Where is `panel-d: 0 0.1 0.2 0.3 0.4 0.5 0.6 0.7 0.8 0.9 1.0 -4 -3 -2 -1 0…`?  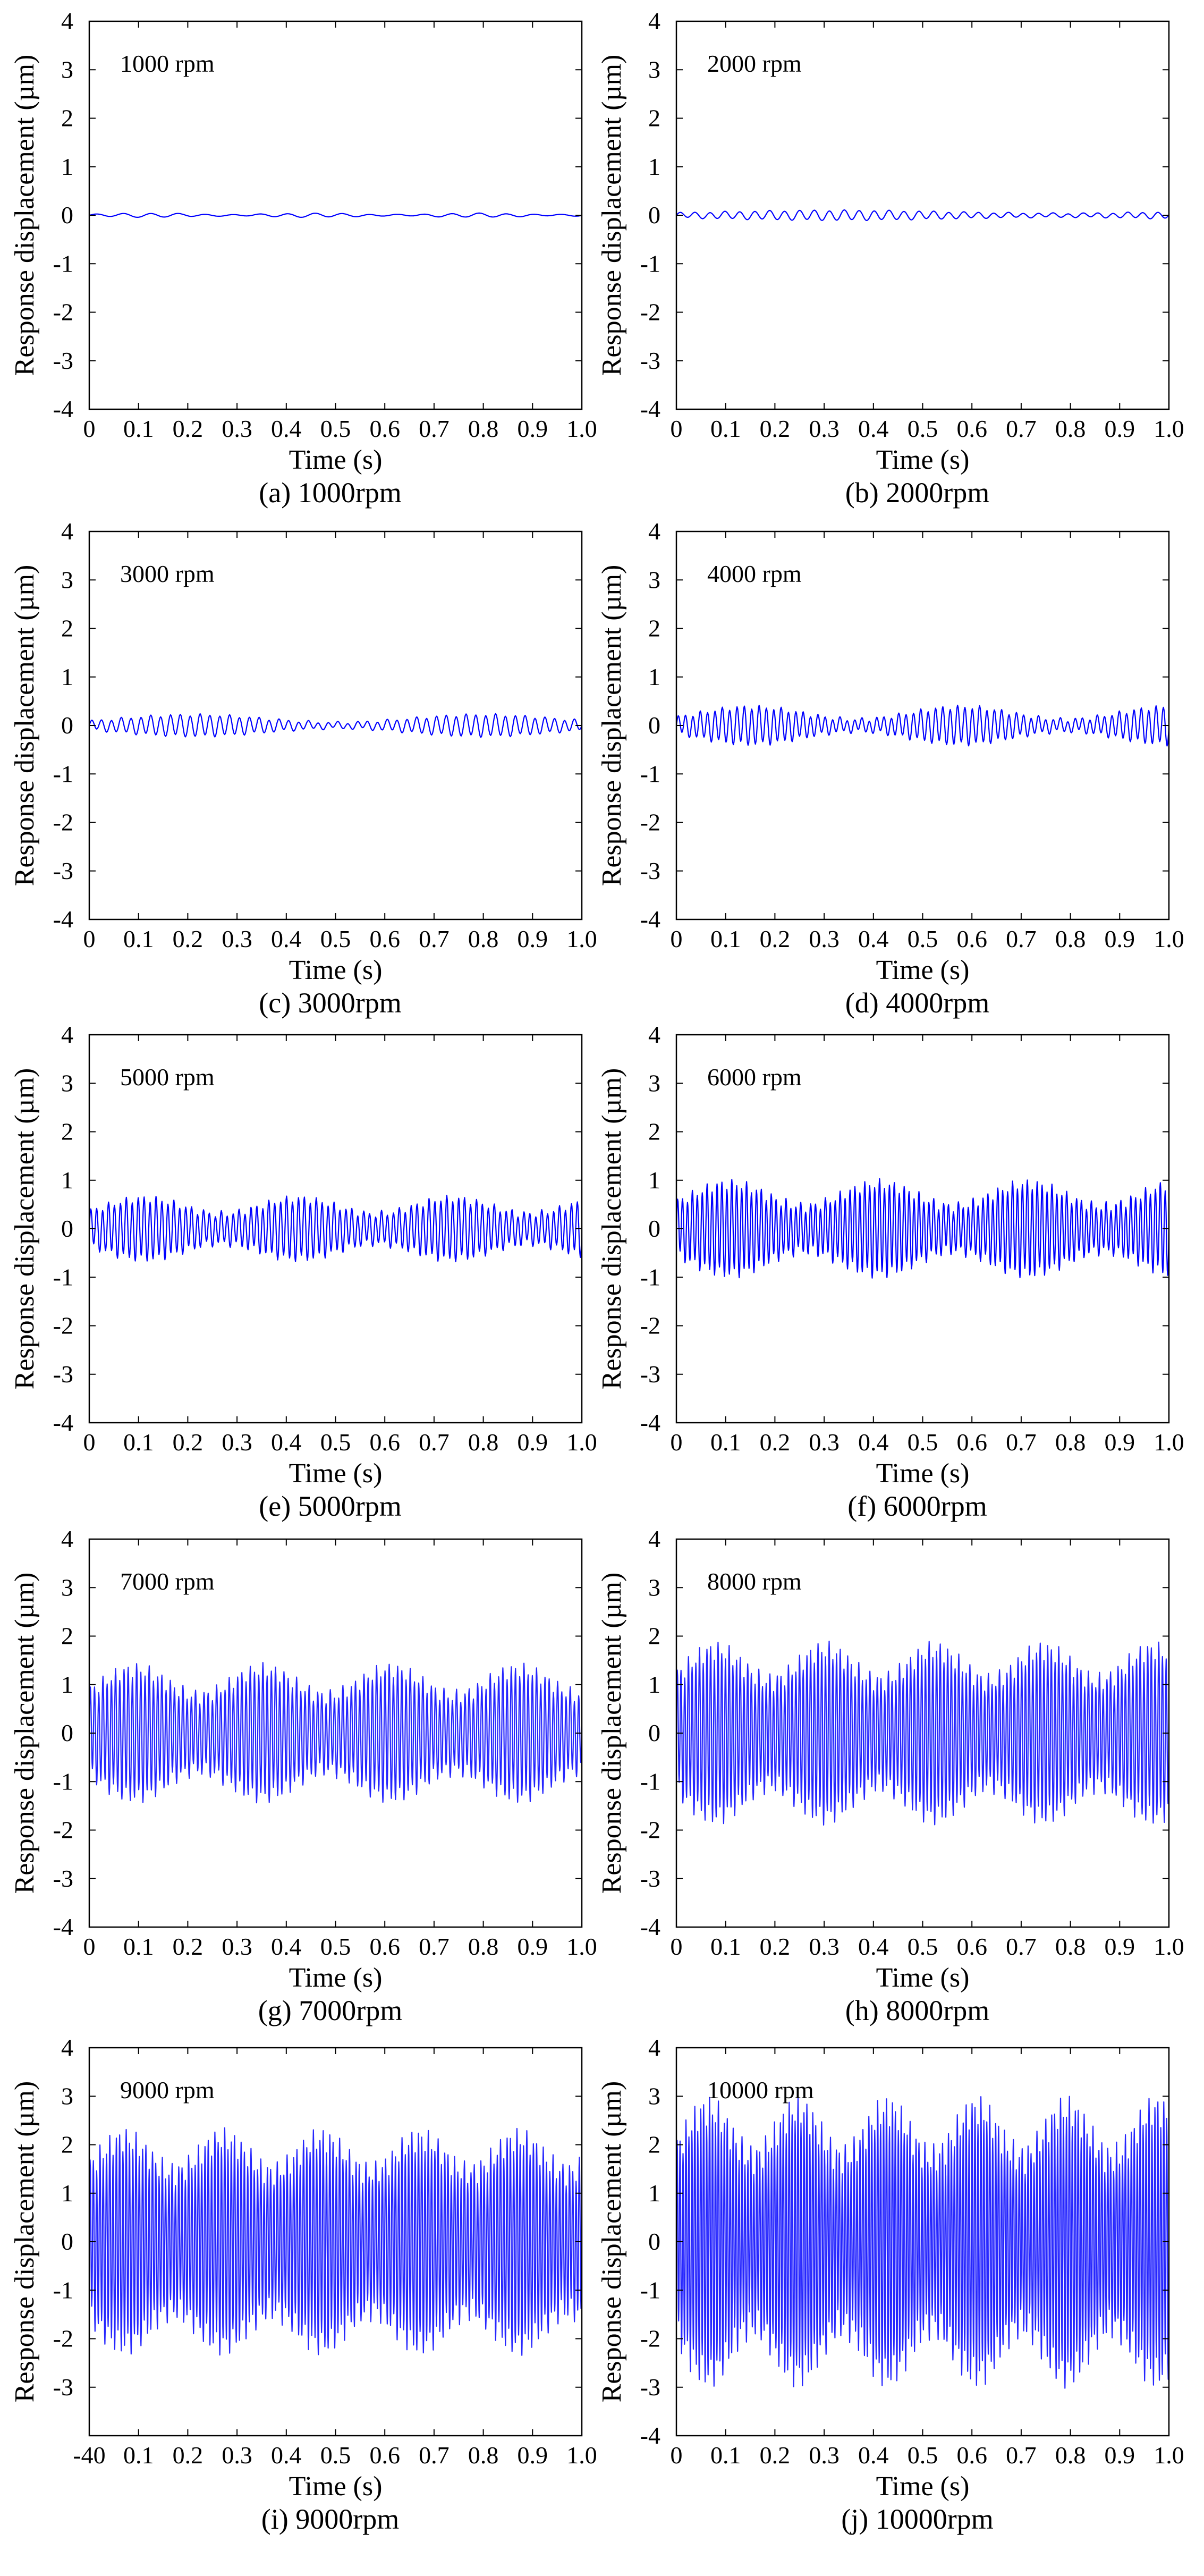 panel-d: 0 0.1 0.2 0.3 0.4 0.5 0.6 0.7 0.8 0.9 1.0 -4 -3 -2 -1 0… is located at coordinates (891, 769).